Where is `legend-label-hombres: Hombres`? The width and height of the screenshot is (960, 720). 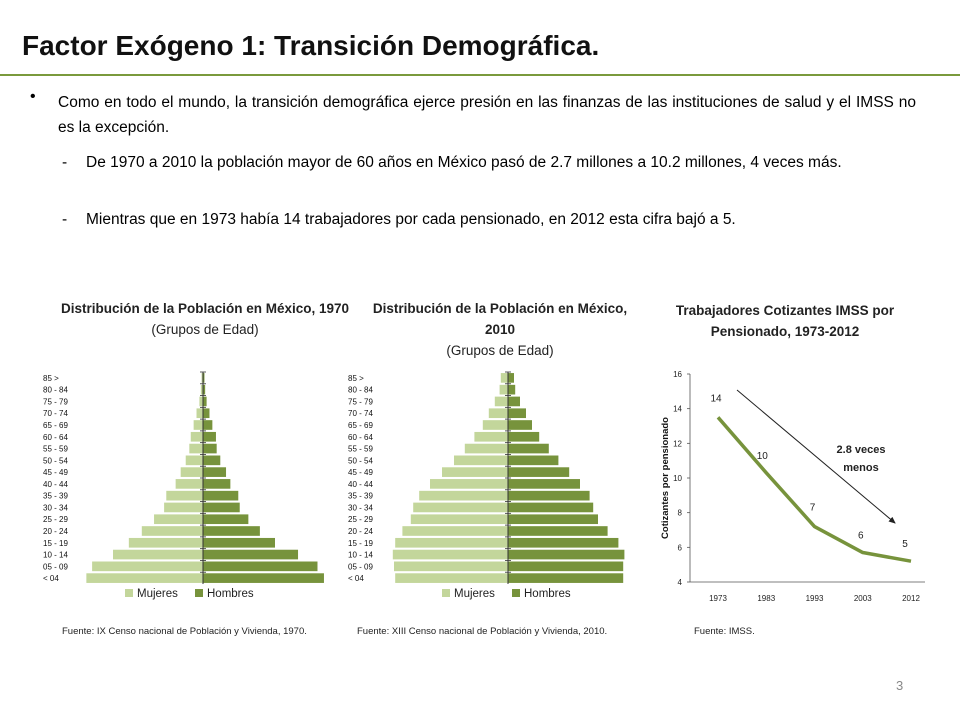 legend-label-hombres: Hombres is located at coordinates (230, 594).